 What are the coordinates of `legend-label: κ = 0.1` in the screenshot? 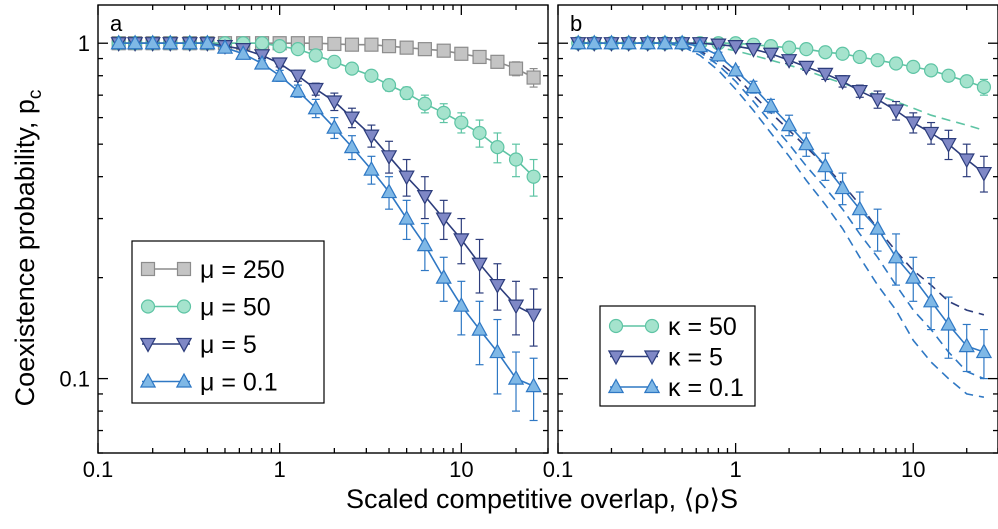 It's located at (706, 388).